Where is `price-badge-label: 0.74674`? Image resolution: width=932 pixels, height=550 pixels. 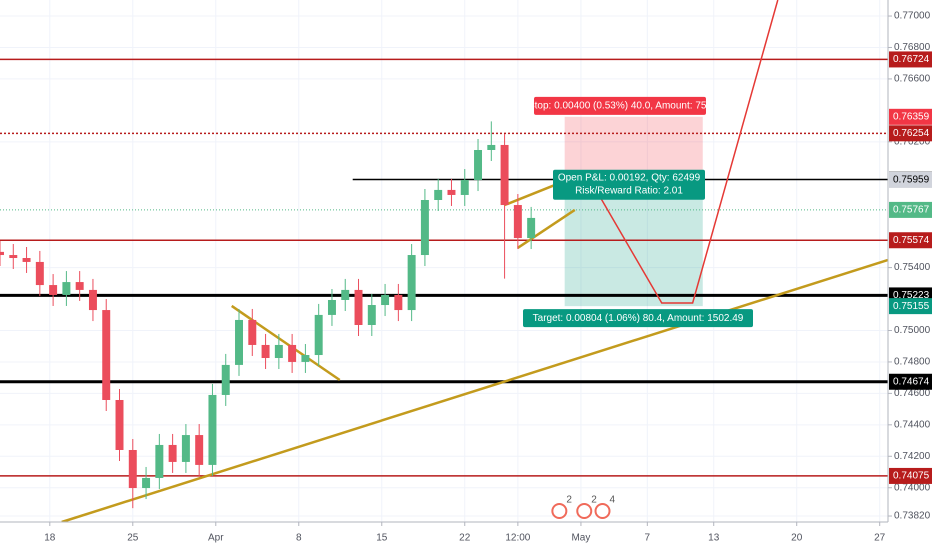 price-badge-label: 0.74674 is located at coordinates (911, 381).